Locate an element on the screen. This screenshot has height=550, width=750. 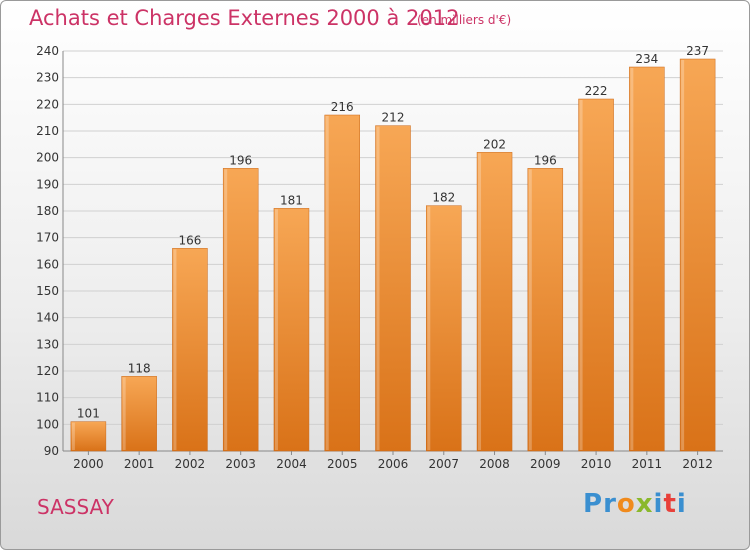
bar-2012 is located at coordinates (697, 255).